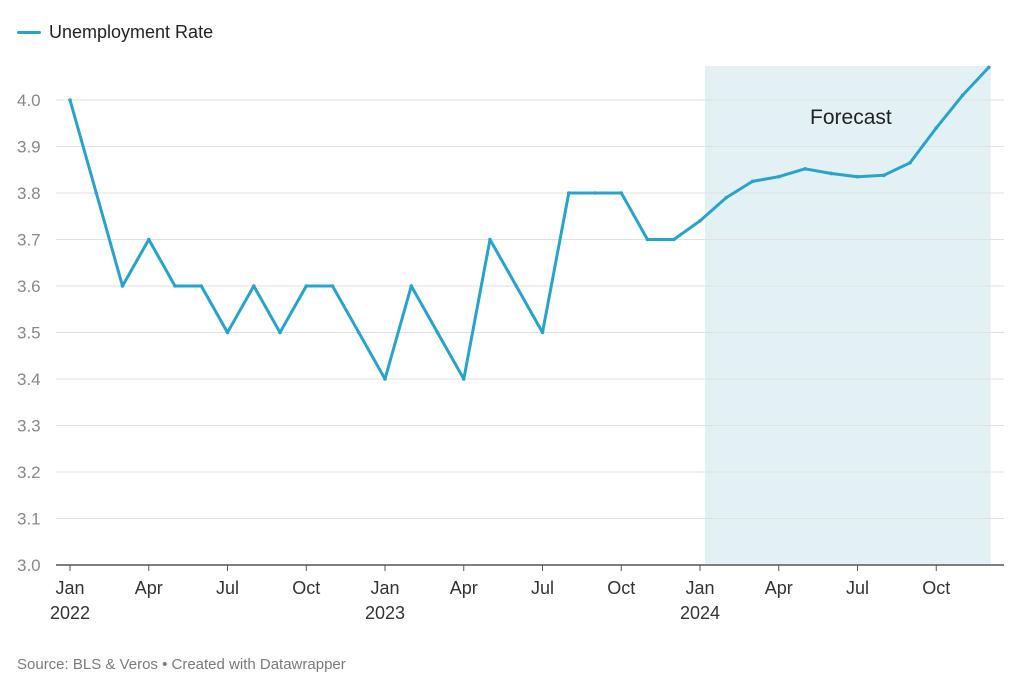  Describe the element at coordinates (29, 32) in the screenshot. I see `legend-swatch` at that location.